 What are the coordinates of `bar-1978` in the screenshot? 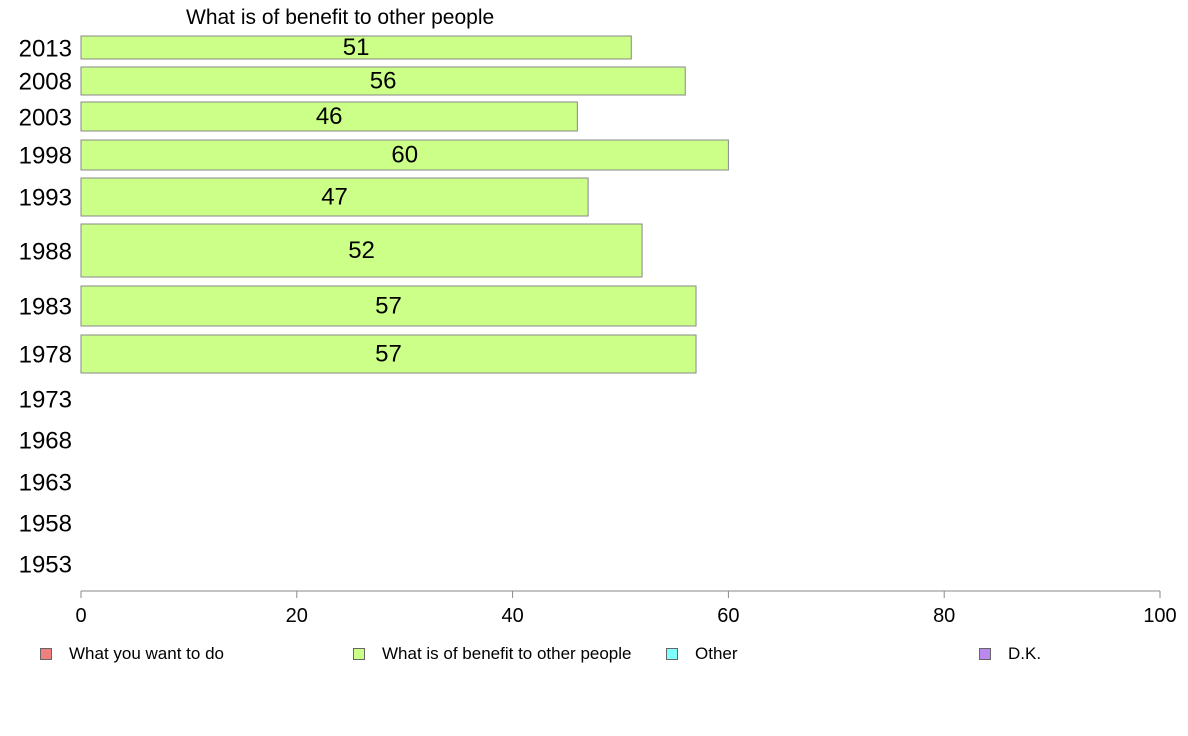 It's located at (388, 354).